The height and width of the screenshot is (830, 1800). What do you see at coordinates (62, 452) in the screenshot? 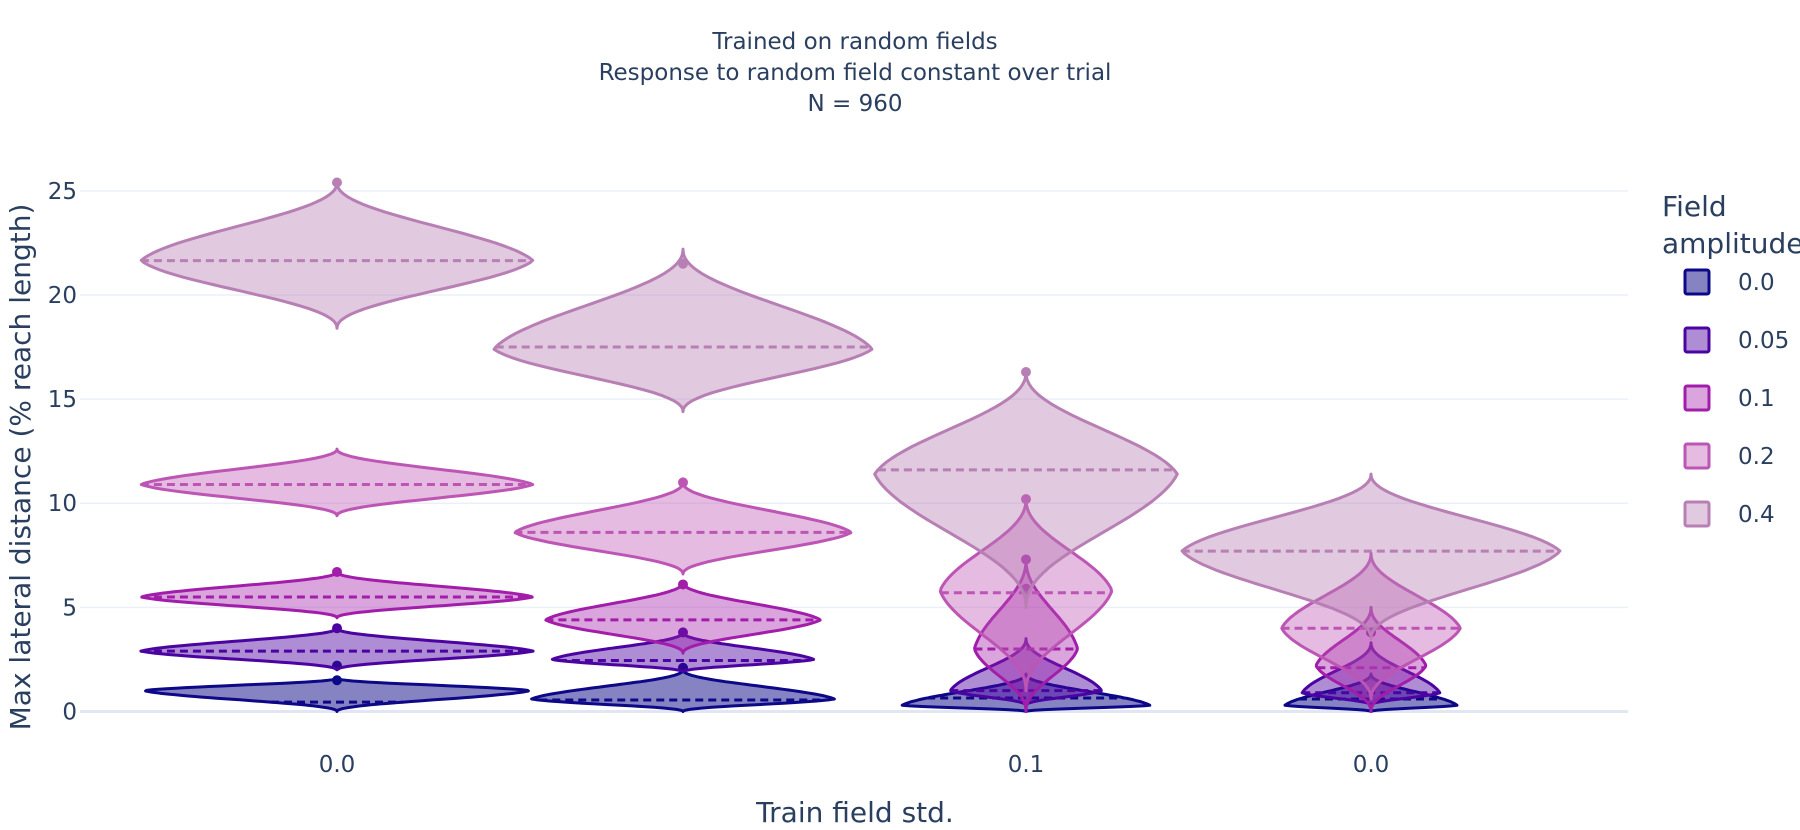
I see `y-axis-ticks: 0 5 10 15 20 25` at bounding box center [62, 452].